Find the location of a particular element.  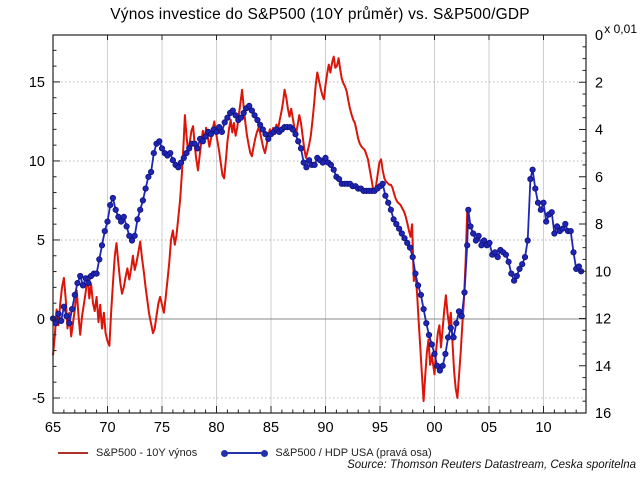

right-axis-tick-label: 12 is located at coordinates (603, 320).